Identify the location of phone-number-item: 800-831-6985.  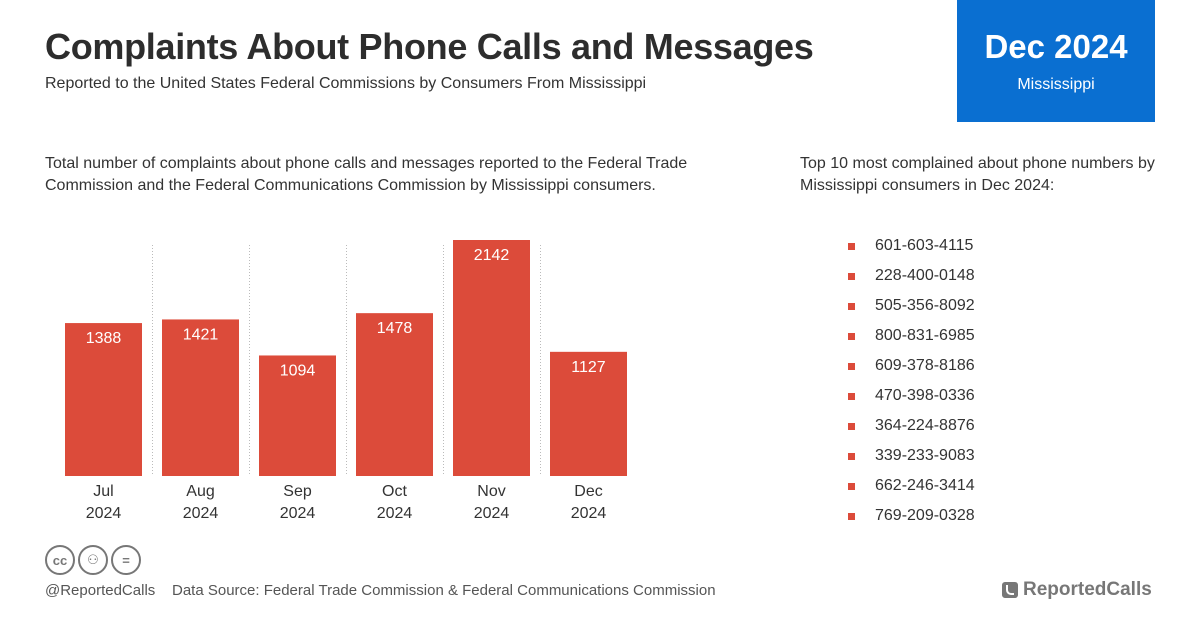
(911, 336).